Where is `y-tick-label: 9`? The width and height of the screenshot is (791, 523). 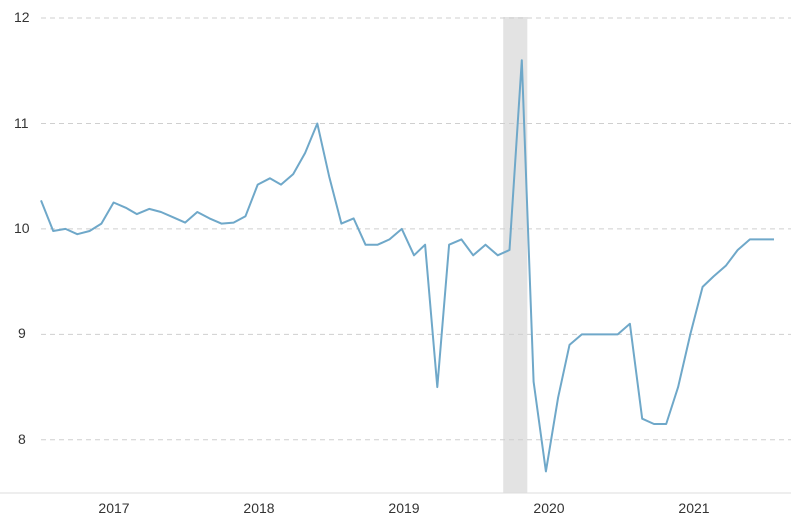 y-tick-label: 9 is located at coordinates (22, 333).